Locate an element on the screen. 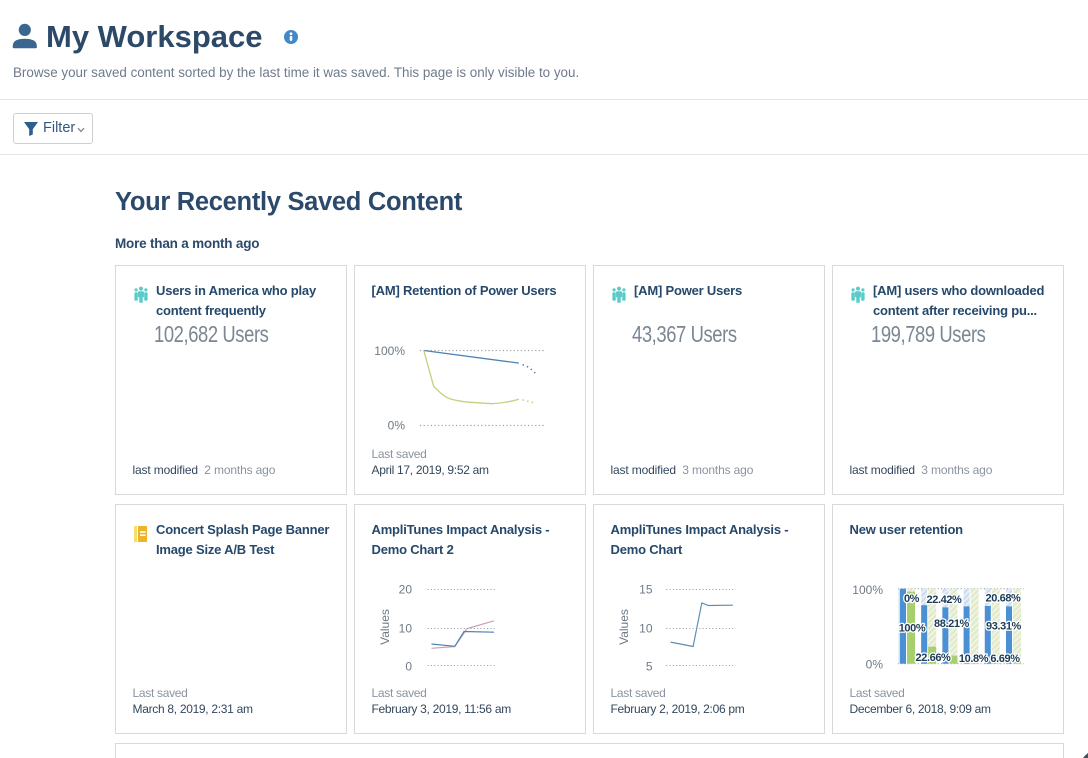 Image resolution: width=1088 pixels, height=758 pixels. svg-text: 10.8% is located at coordinates (974, 659).